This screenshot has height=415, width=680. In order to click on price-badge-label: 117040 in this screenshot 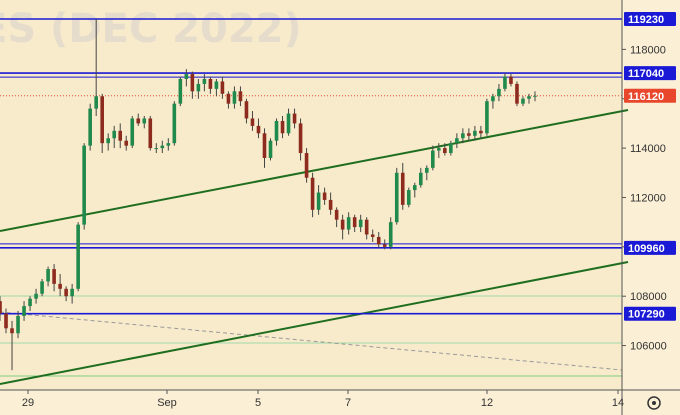, I will do `click(646, 74)`.